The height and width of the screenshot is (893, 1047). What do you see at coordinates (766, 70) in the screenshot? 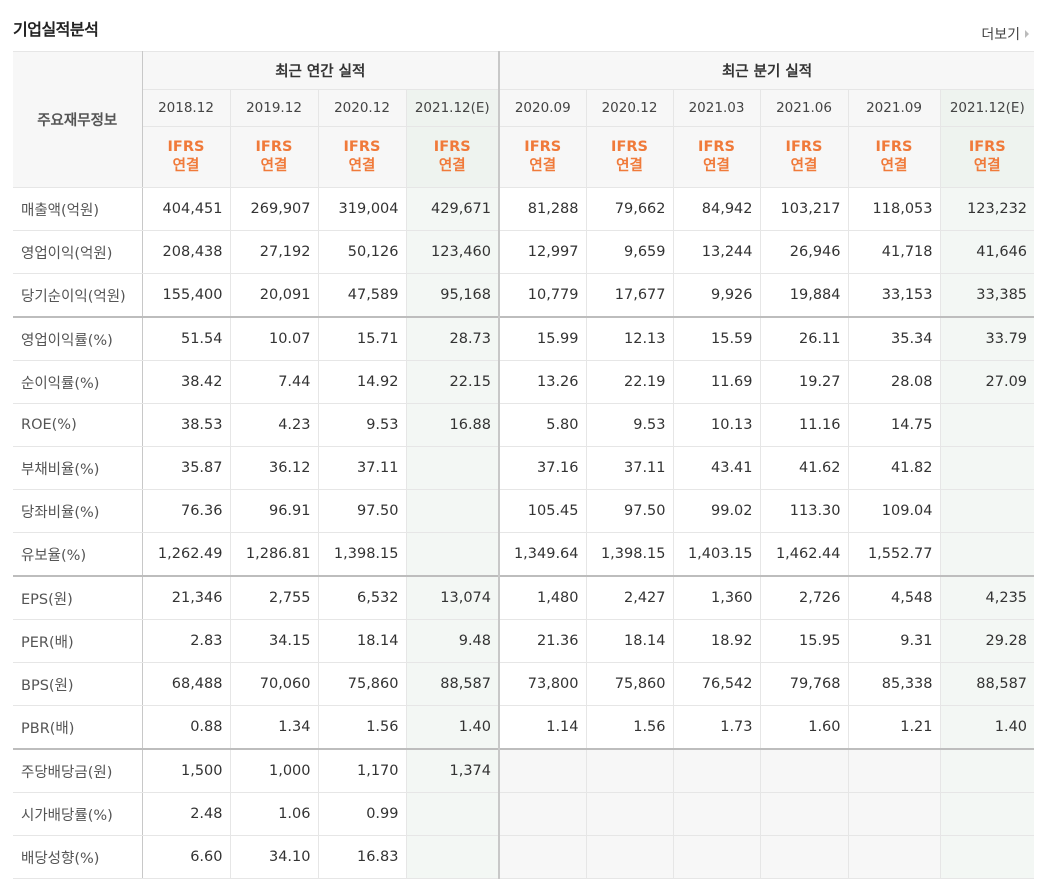
I see `group-quarterly: 최근 분기 실적` at bounding box center [766, 70].